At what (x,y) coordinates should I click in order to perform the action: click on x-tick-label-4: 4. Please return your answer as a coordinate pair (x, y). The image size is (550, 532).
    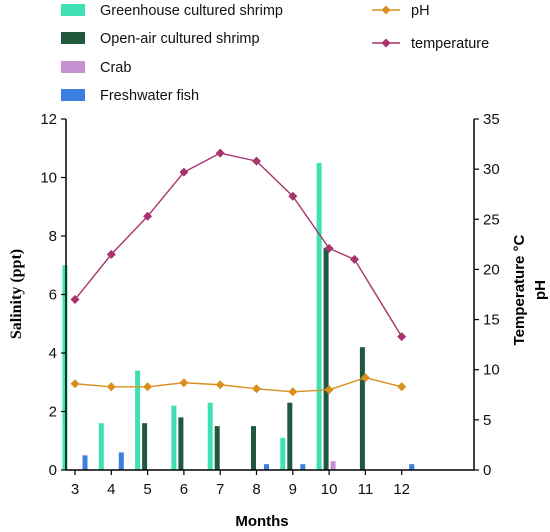
    Looking at the image, I should click on (111, 489).